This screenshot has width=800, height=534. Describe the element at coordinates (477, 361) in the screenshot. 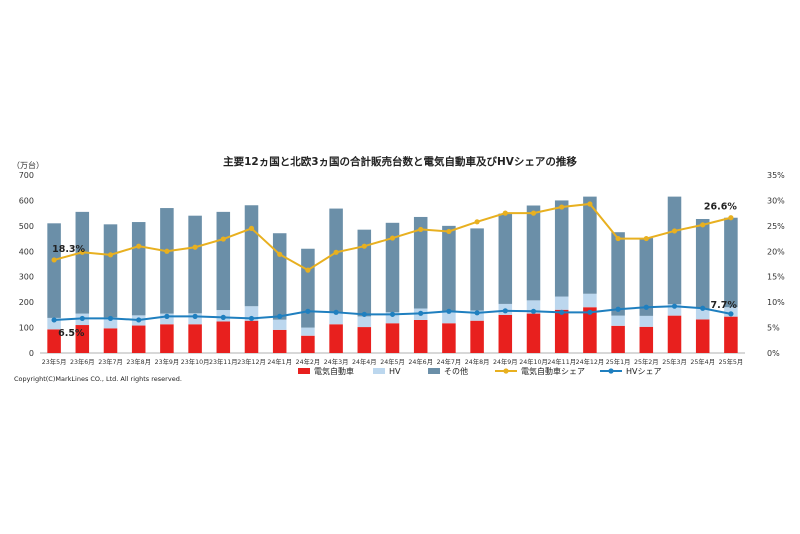

I see `x-tick-label: 24年8月` at that location.